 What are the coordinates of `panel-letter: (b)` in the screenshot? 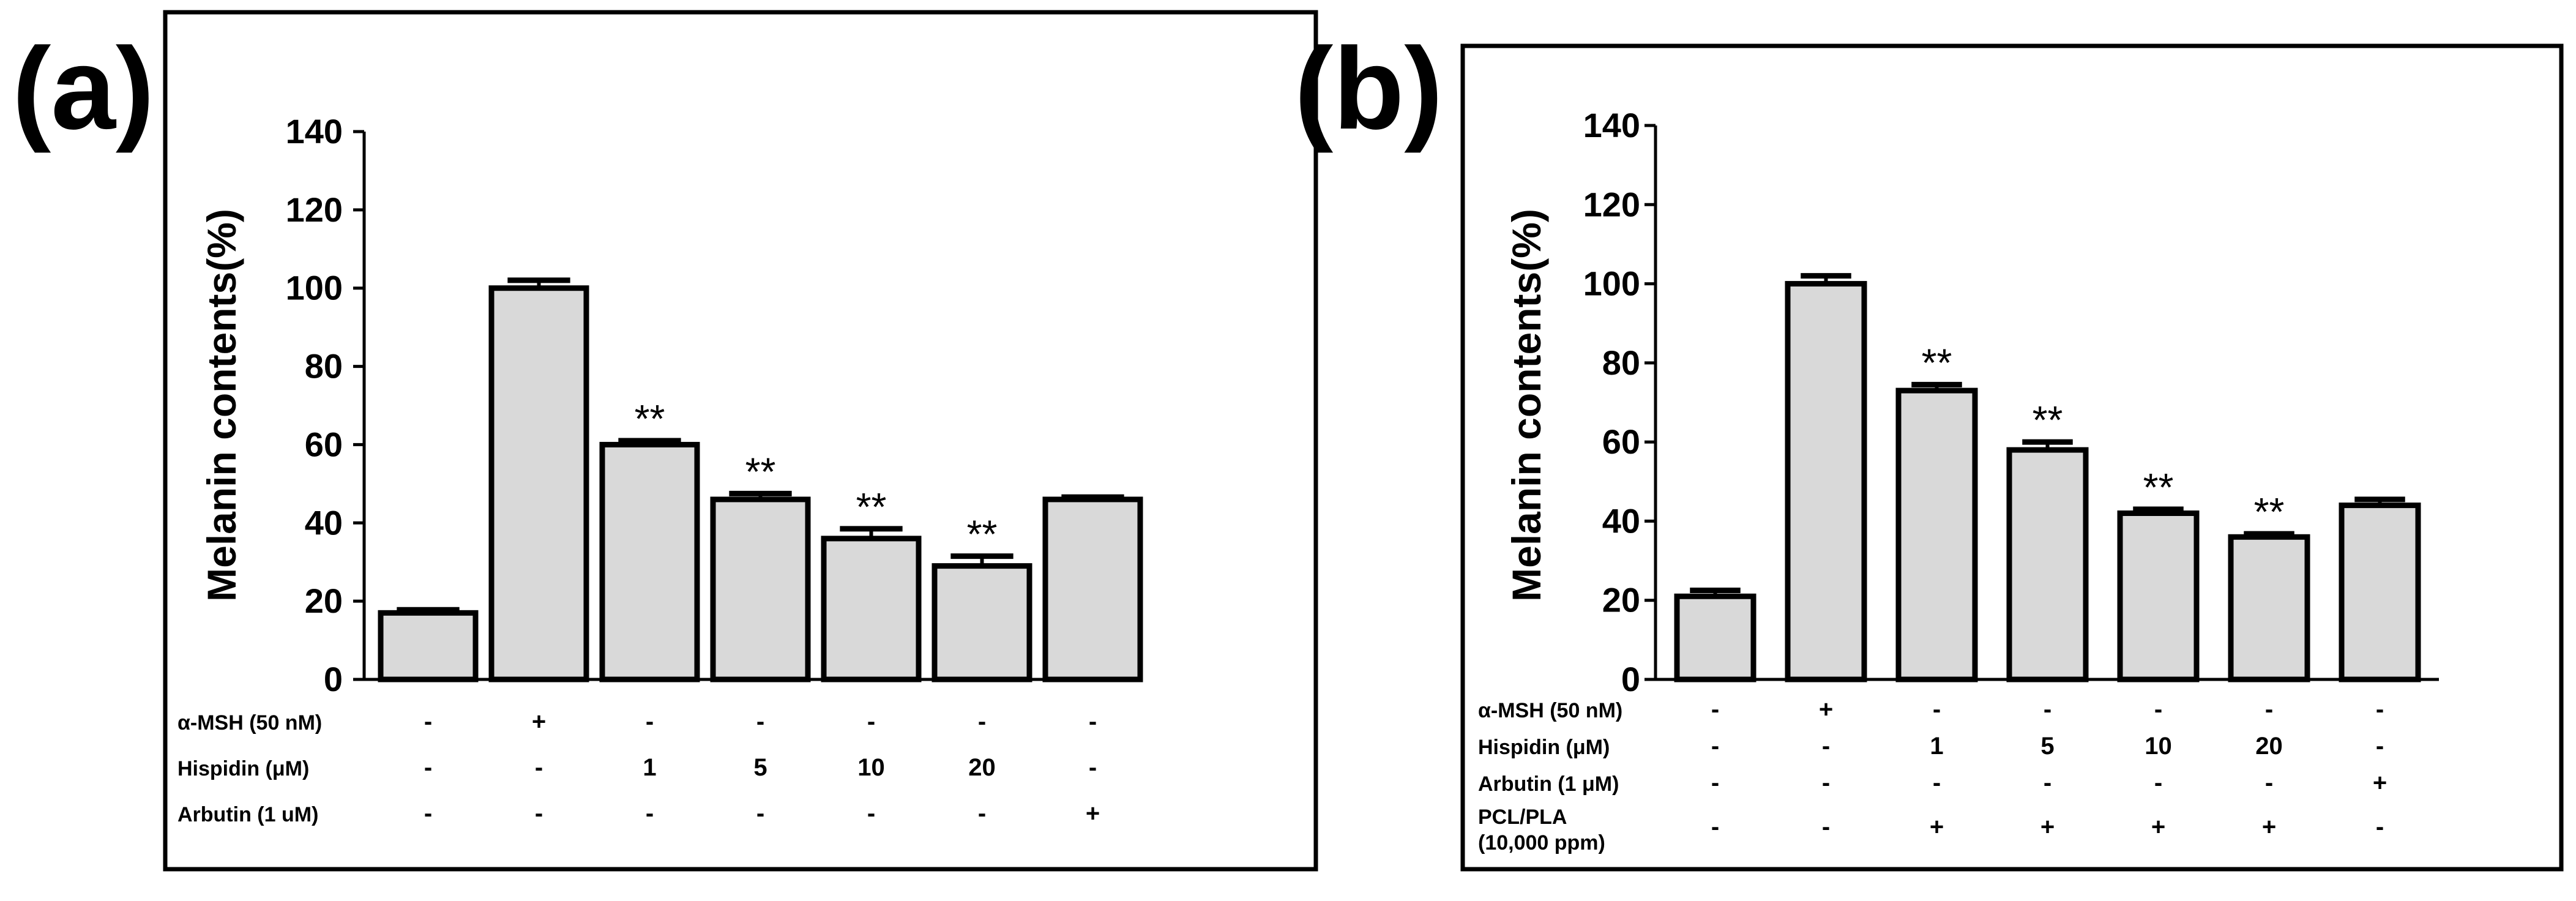 It's located at (1368, 89).